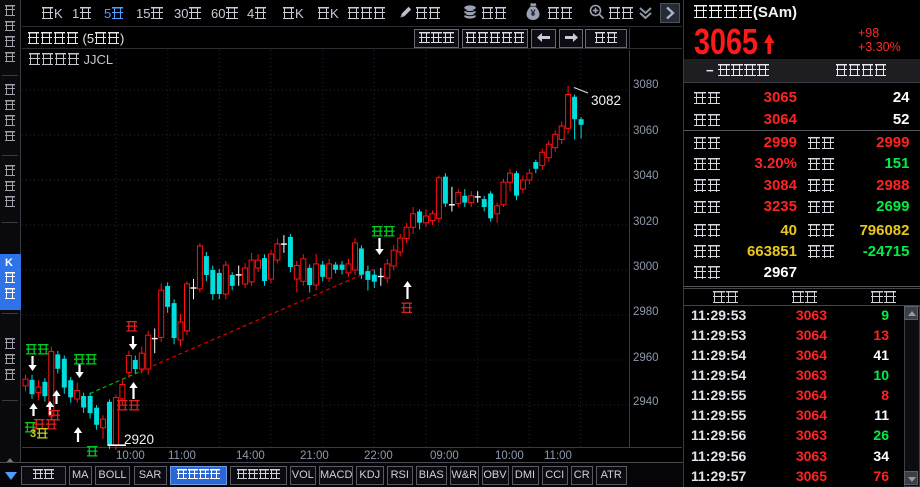 This screenshot has width=920, height=487. Describe the element at coordinates (139, 439) in the screenshot. I see `svg-text: 2920` at that location.